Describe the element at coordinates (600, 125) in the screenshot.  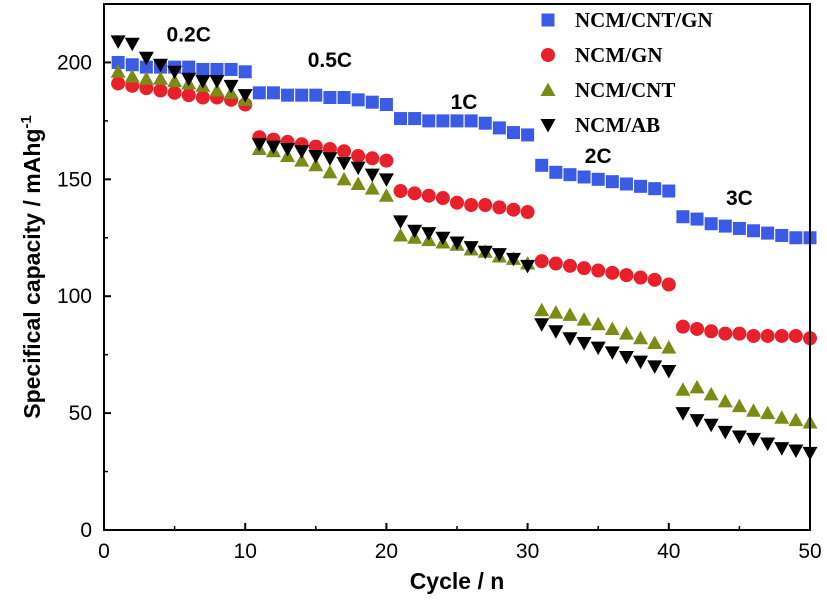
I see `legend-item: NCM/AB` at that location.